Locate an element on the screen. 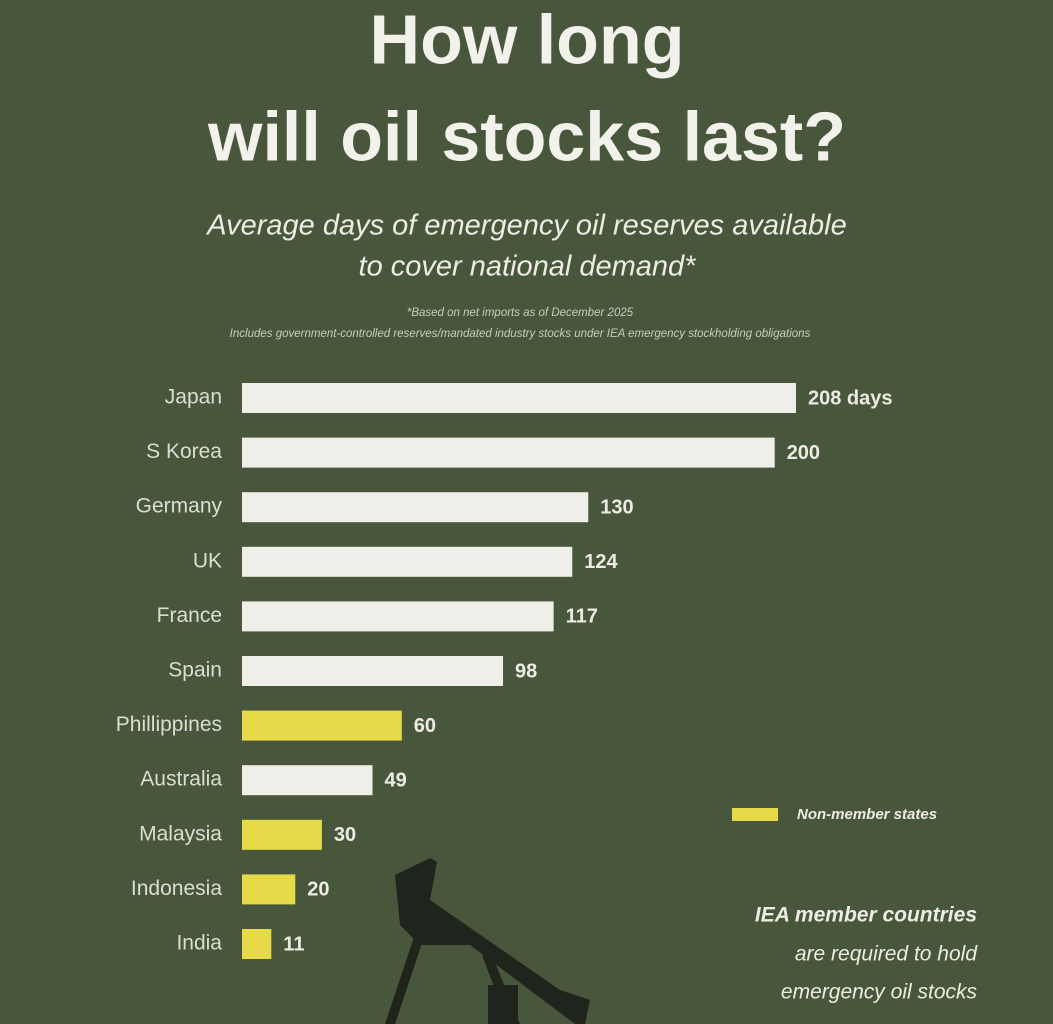 Image resolution: width=1053 pixels, height=1024 pixels. value-label: 208 days is located at coordinates (850, 398).